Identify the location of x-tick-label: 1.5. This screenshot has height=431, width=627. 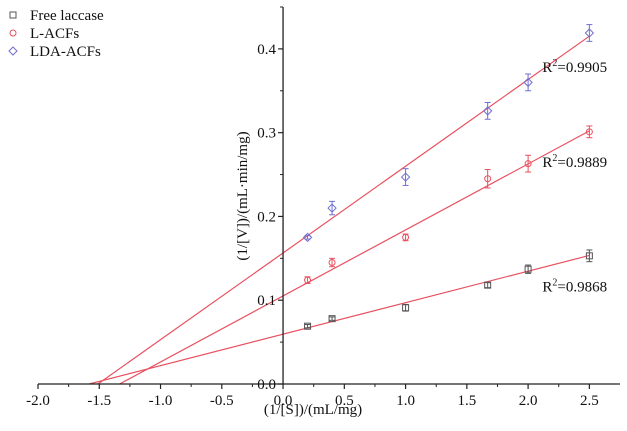
(466, 401).